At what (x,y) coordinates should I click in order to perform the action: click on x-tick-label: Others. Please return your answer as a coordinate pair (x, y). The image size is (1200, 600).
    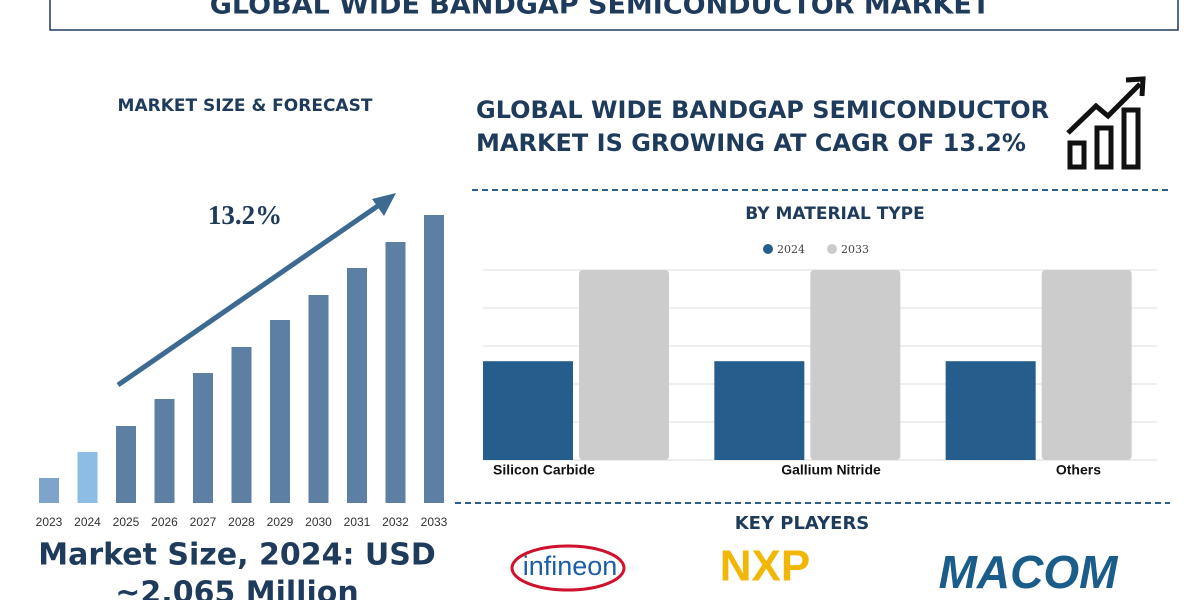
    Looking at the image, I should click on (1078, 470).